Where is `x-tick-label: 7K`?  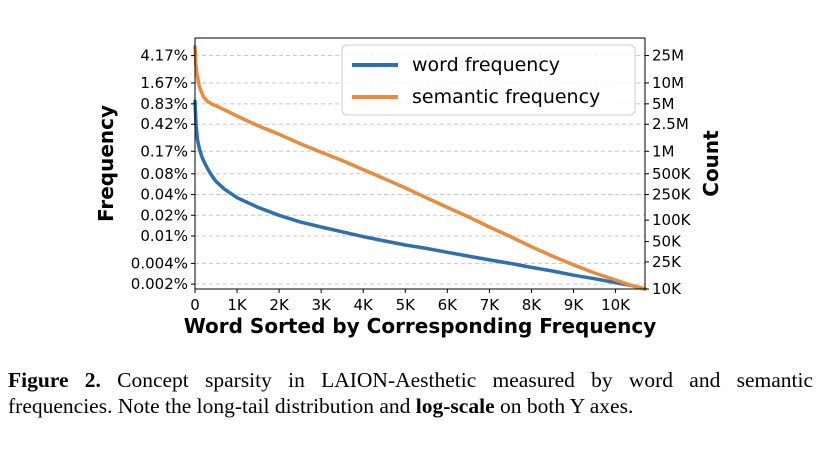 x-tick-label: 7K is located at coordinates (490, 305).